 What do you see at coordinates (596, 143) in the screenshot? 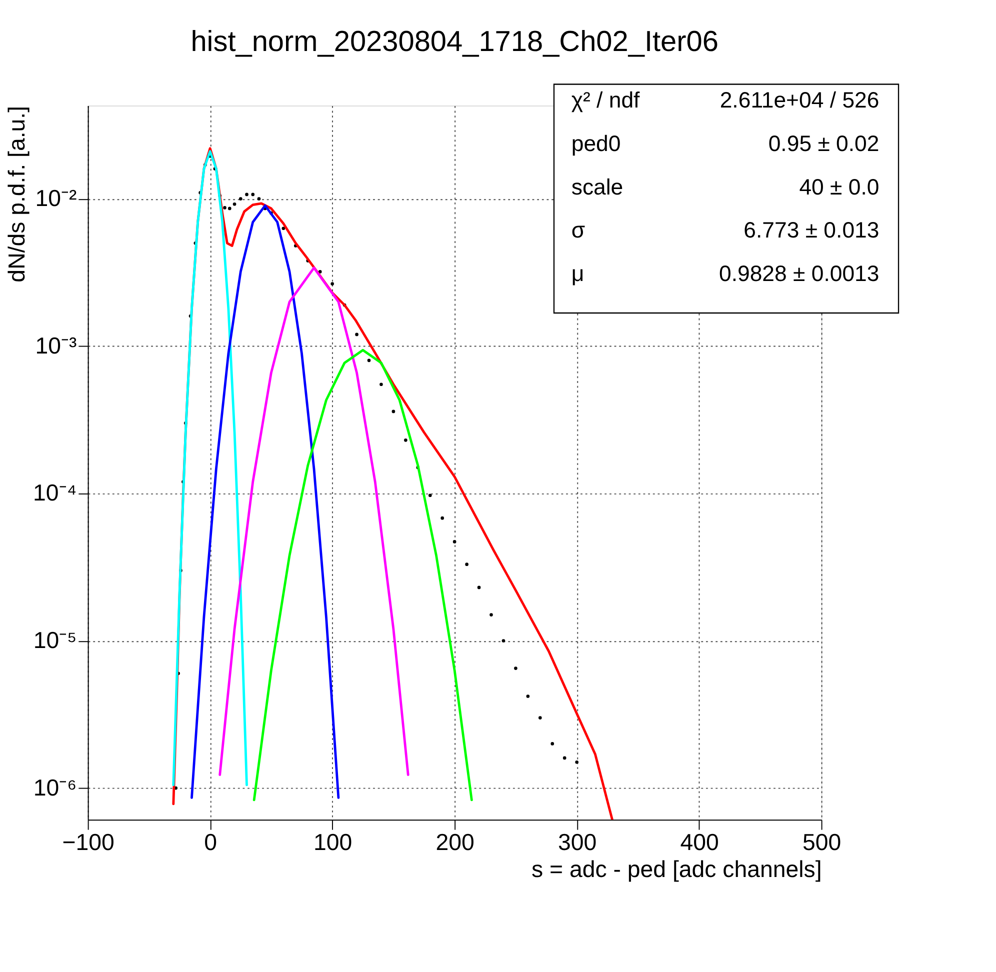
I see `annotation: ped0` at bounding box center [596, 143].